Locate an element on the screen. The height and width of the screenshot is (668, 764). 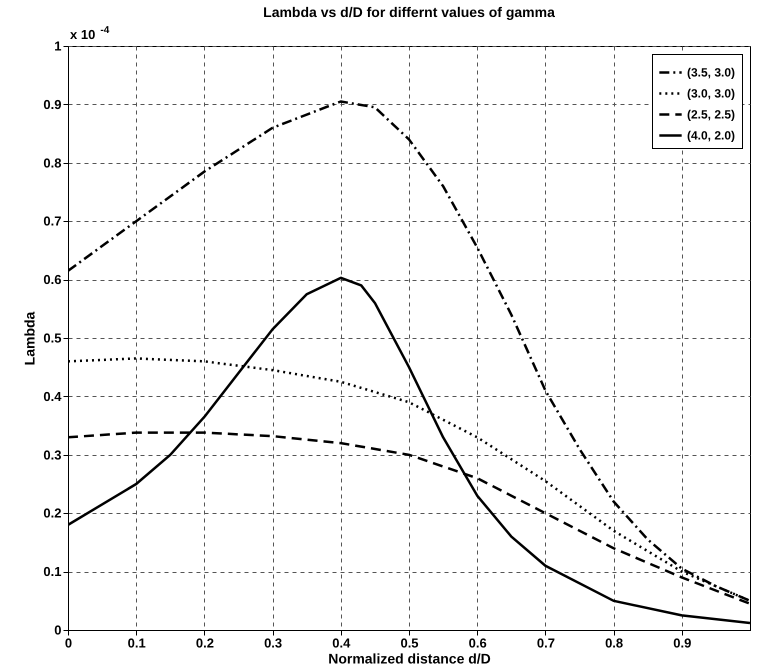
x-tick-label: 0.1 is located at coordinates (137, 643).